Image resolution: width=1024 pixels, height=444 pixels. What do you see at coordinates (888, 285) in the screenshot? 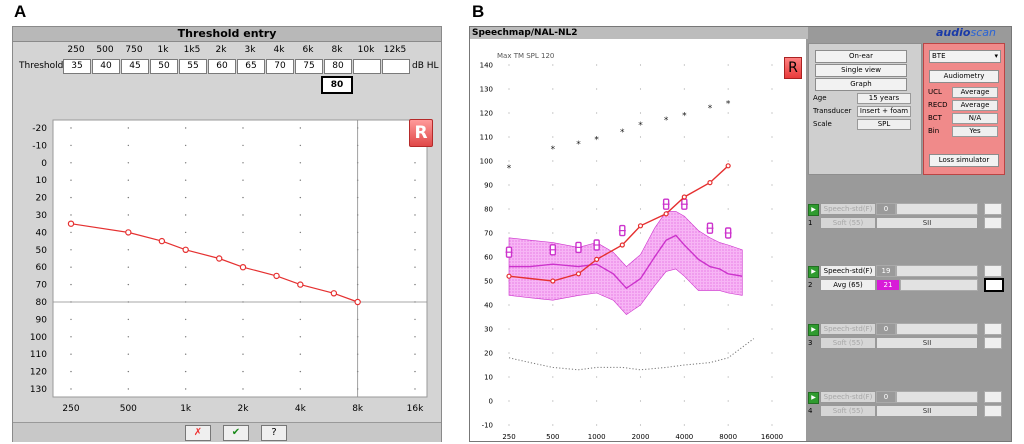
I see `sii-value: 21` at bounding box center [888, 285].